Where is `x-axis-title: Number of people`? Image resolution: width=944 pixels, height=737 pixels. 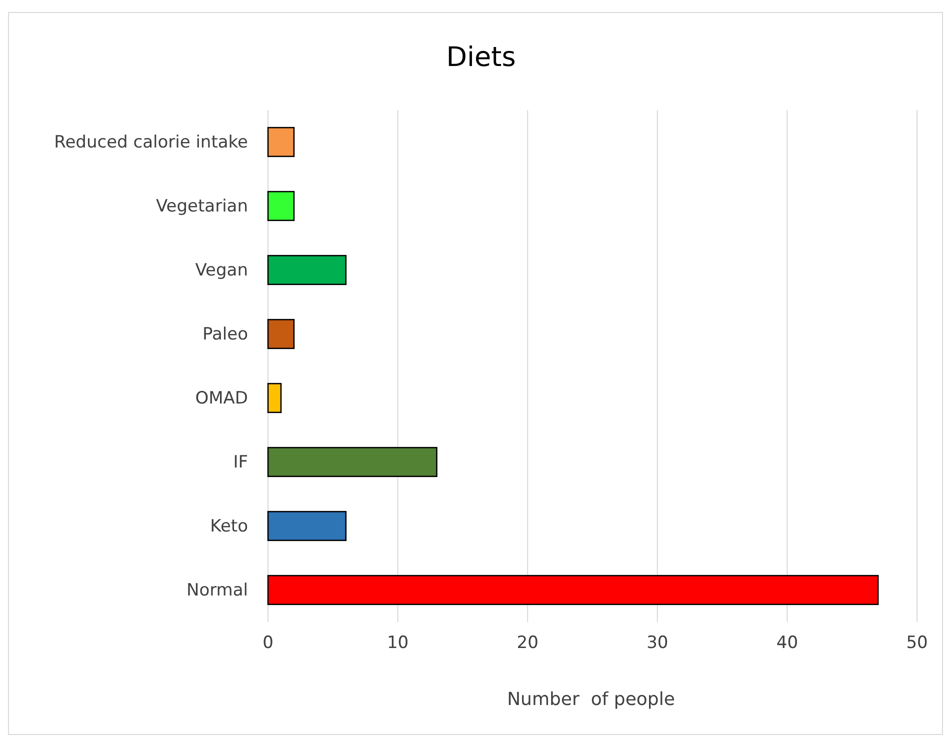 x-axis-title: Number of people is located at coordinates (591, 699).